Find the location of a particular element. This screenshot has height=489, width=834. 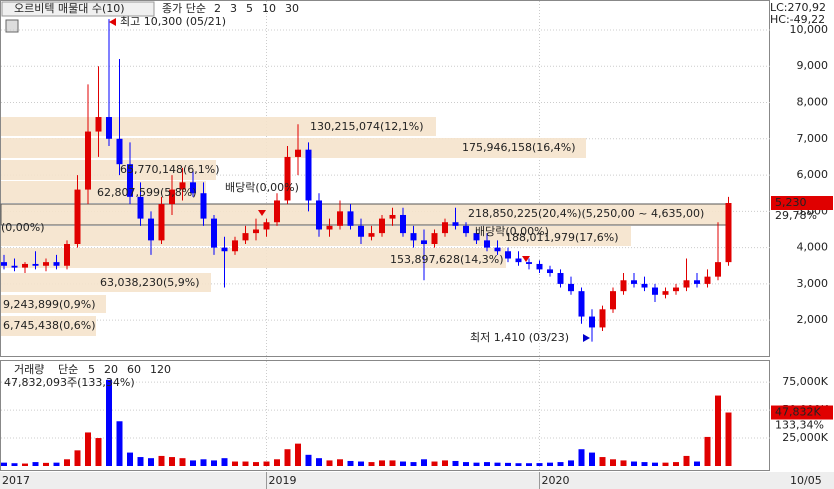

annotation: 62,807,599(5,8%) is located at coordinates (147, 192).